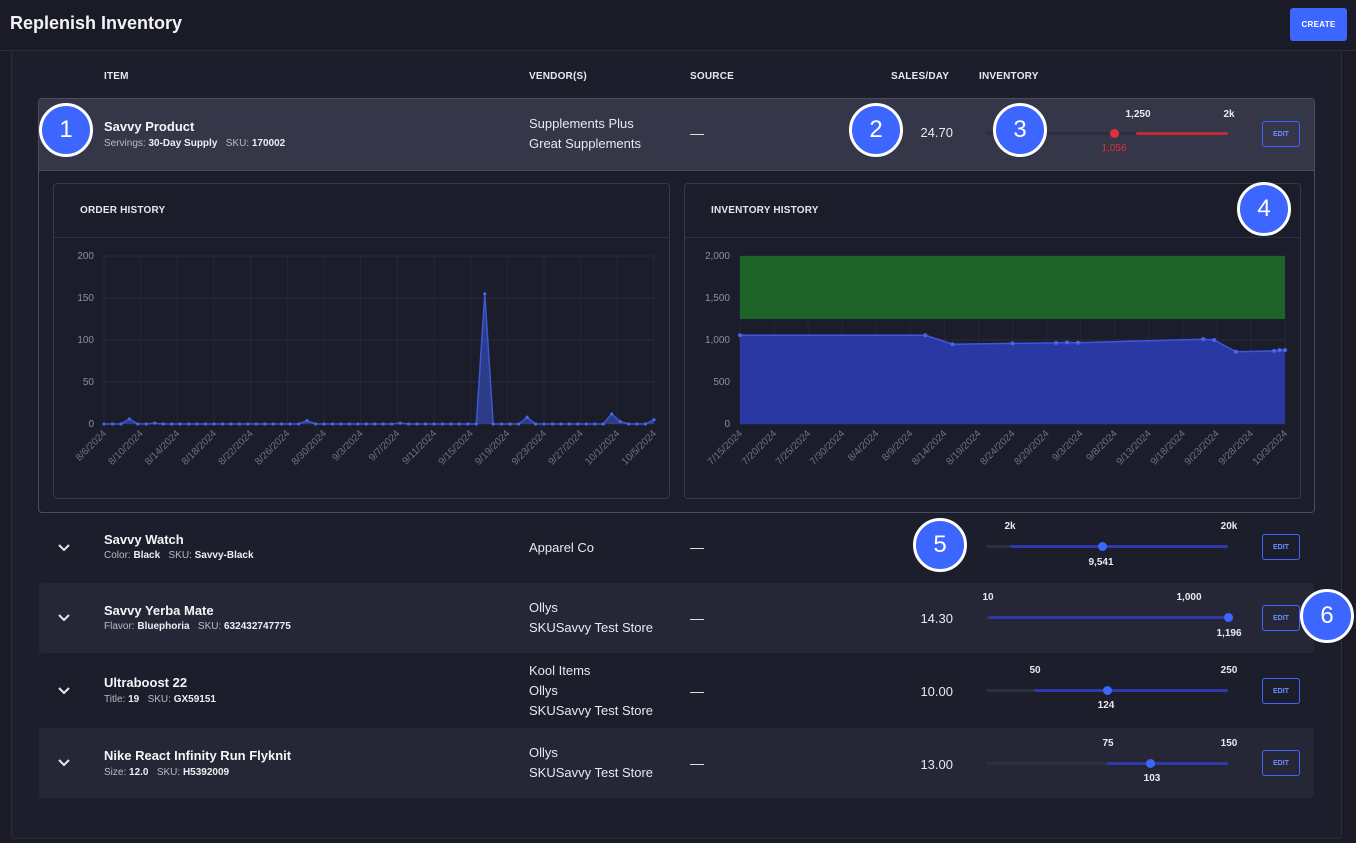 The image size is (1356, 843). I want to click on y-tick-label: 100, so click(85, 340).